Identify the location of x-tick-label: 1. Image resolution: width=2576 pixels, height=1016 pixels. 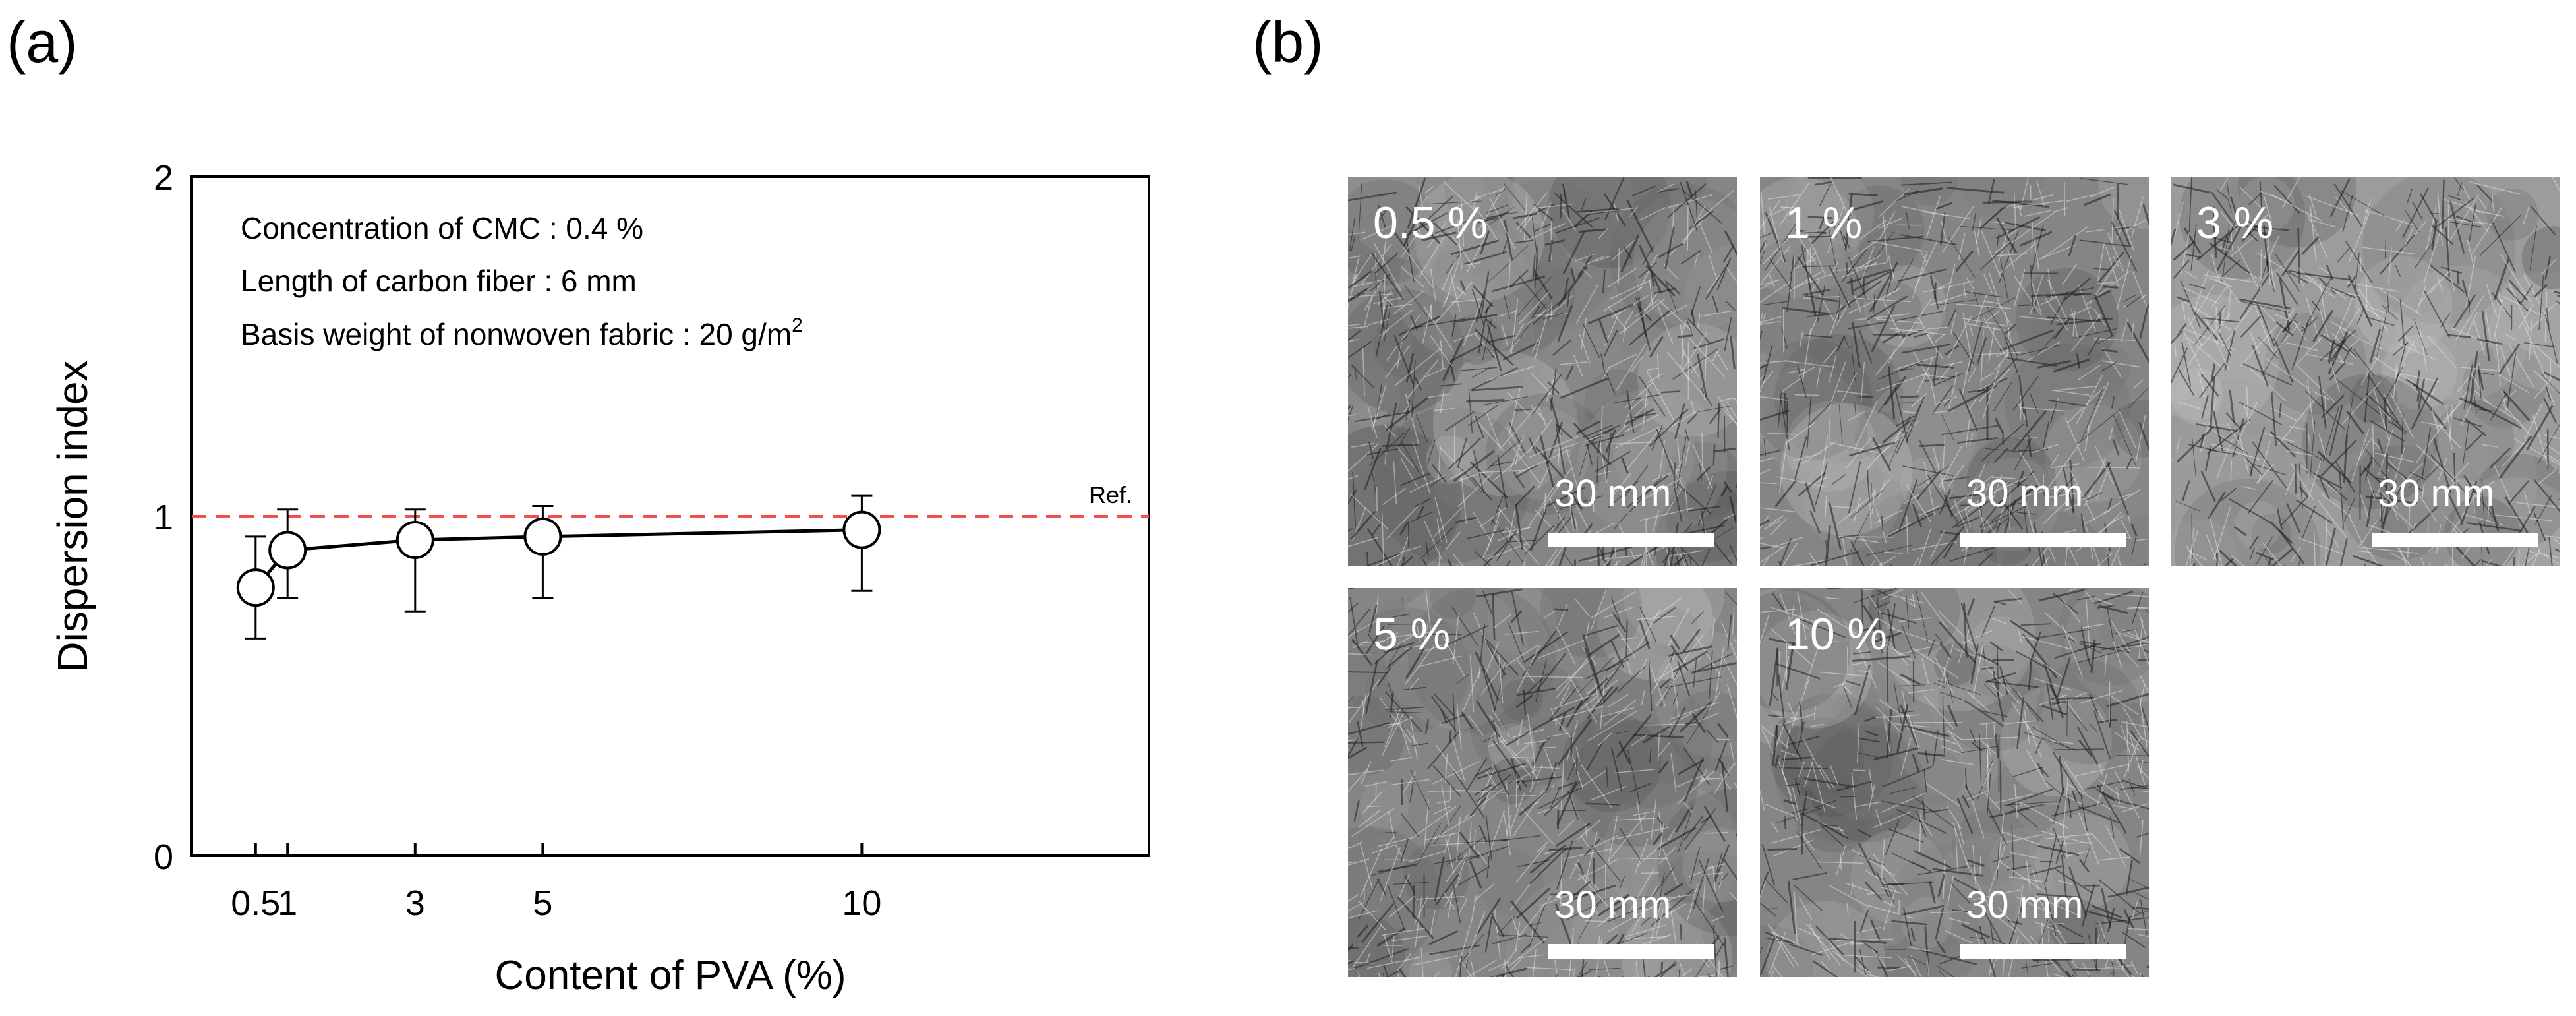
(287, 903).